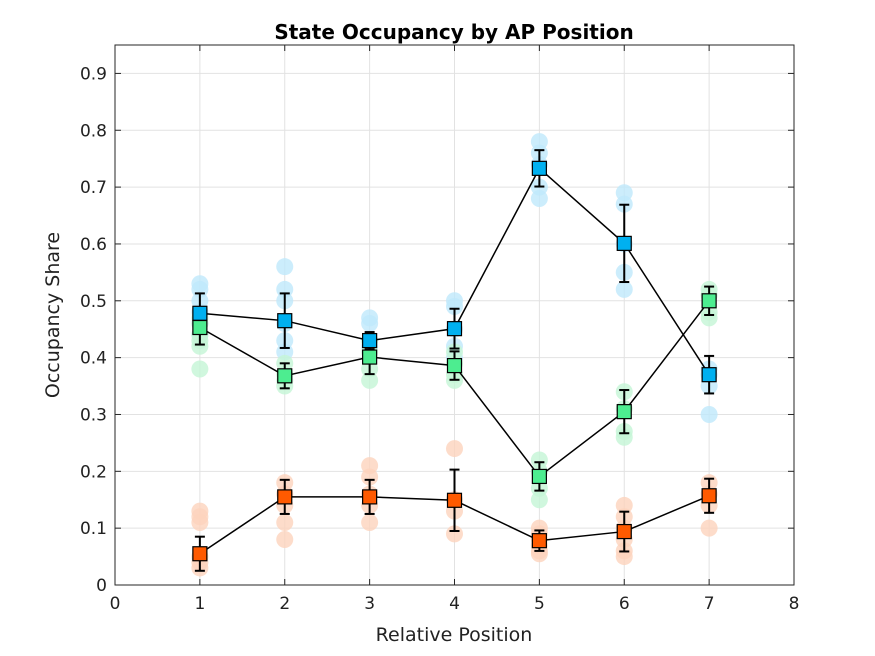 The height and width of the screenshot is (656, 875). I want to click on x-tick-label: 4, so click(454, 604).